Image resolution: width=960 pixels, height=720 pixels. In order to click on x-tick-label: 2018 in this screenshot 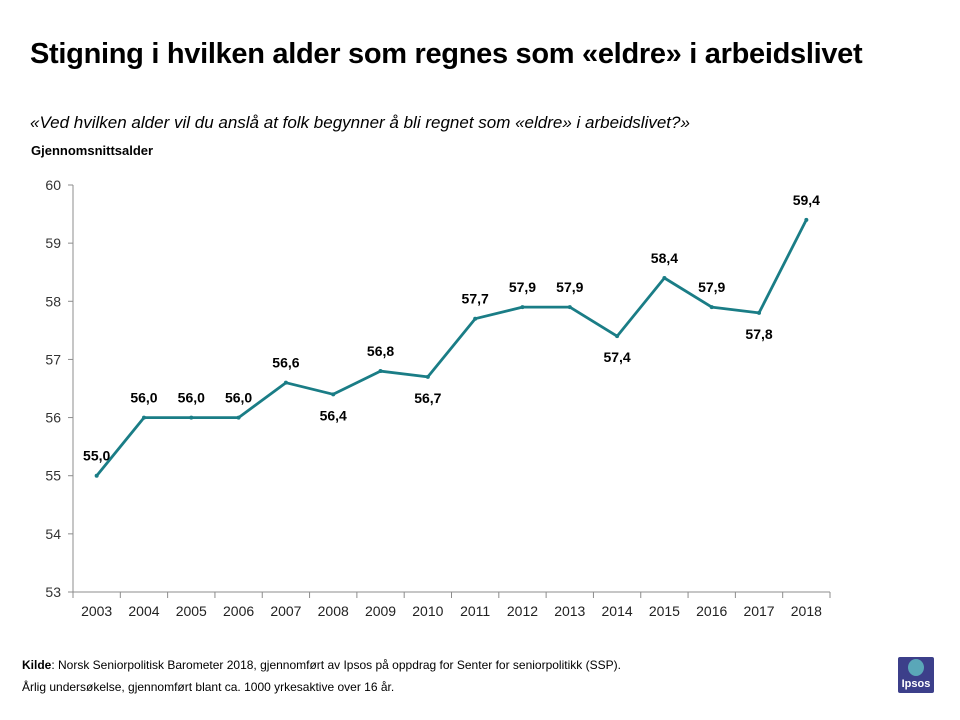, I will do `click(806, 611)`.